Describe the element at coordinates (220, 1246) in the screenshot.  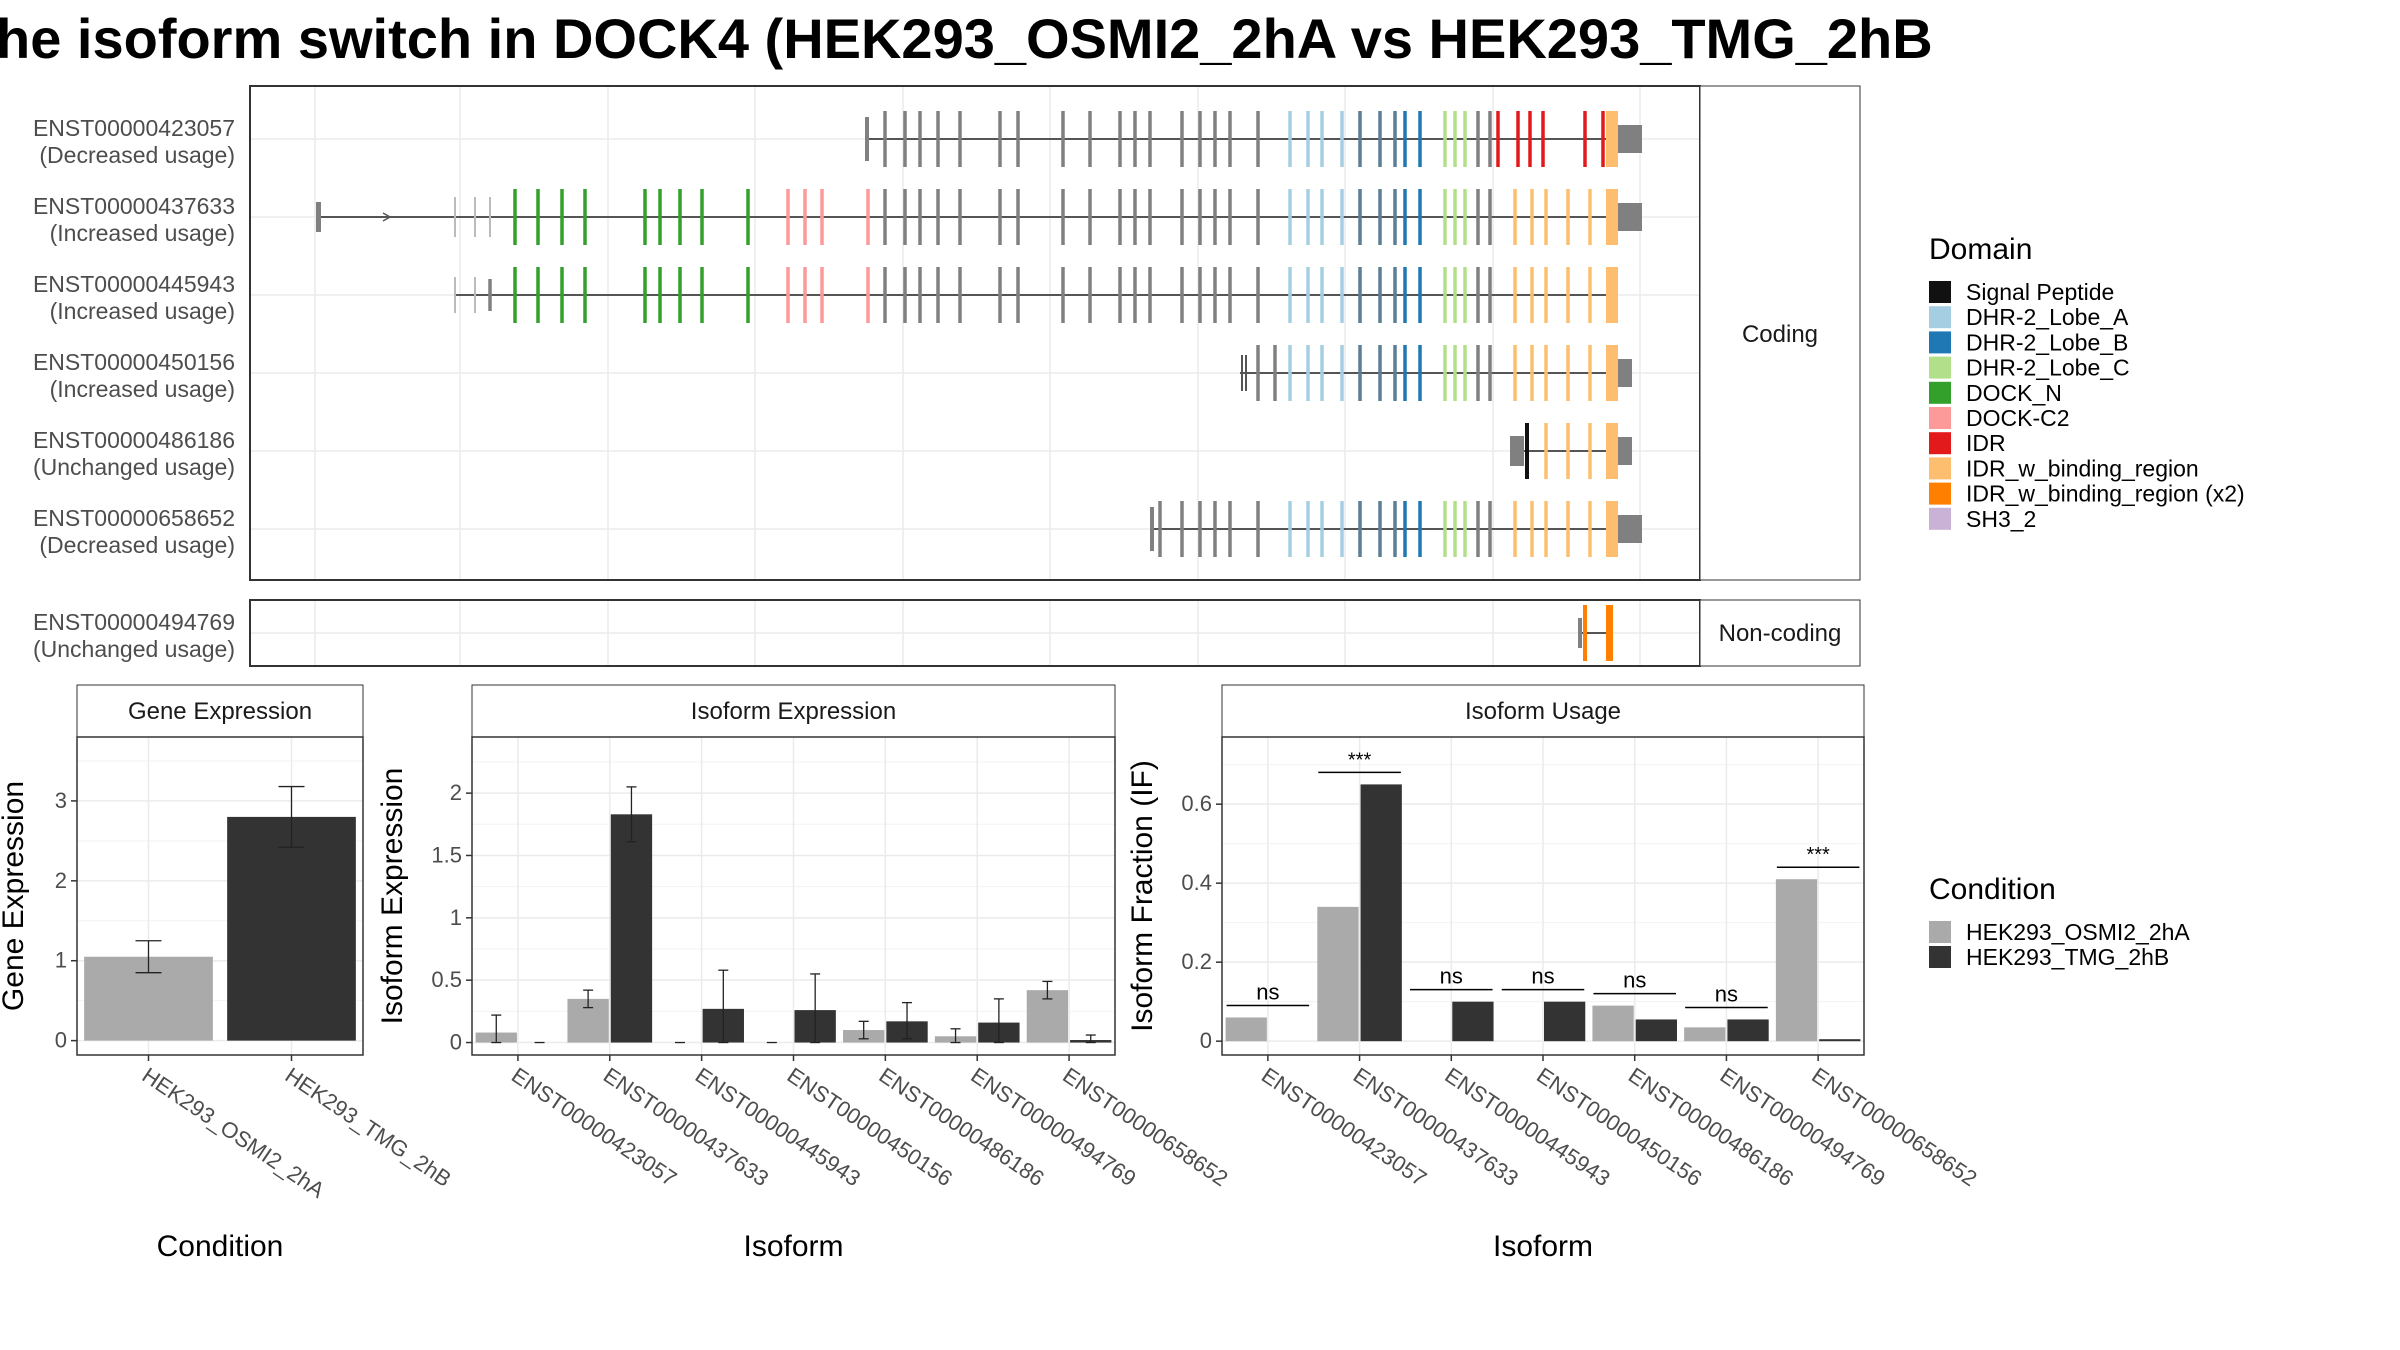
I see `x-axis-title: Condition` at that location.